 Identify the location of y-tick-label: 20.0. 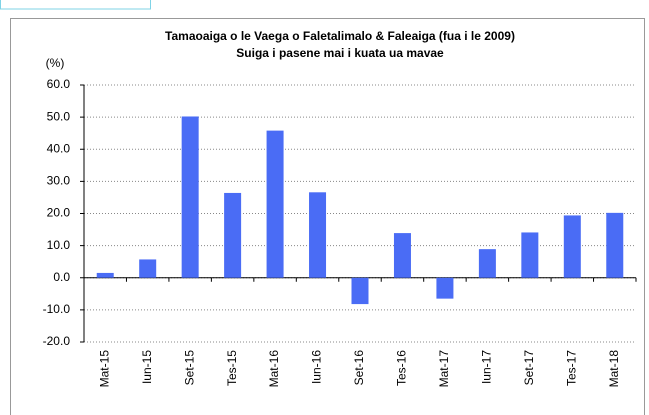
(59, 213).